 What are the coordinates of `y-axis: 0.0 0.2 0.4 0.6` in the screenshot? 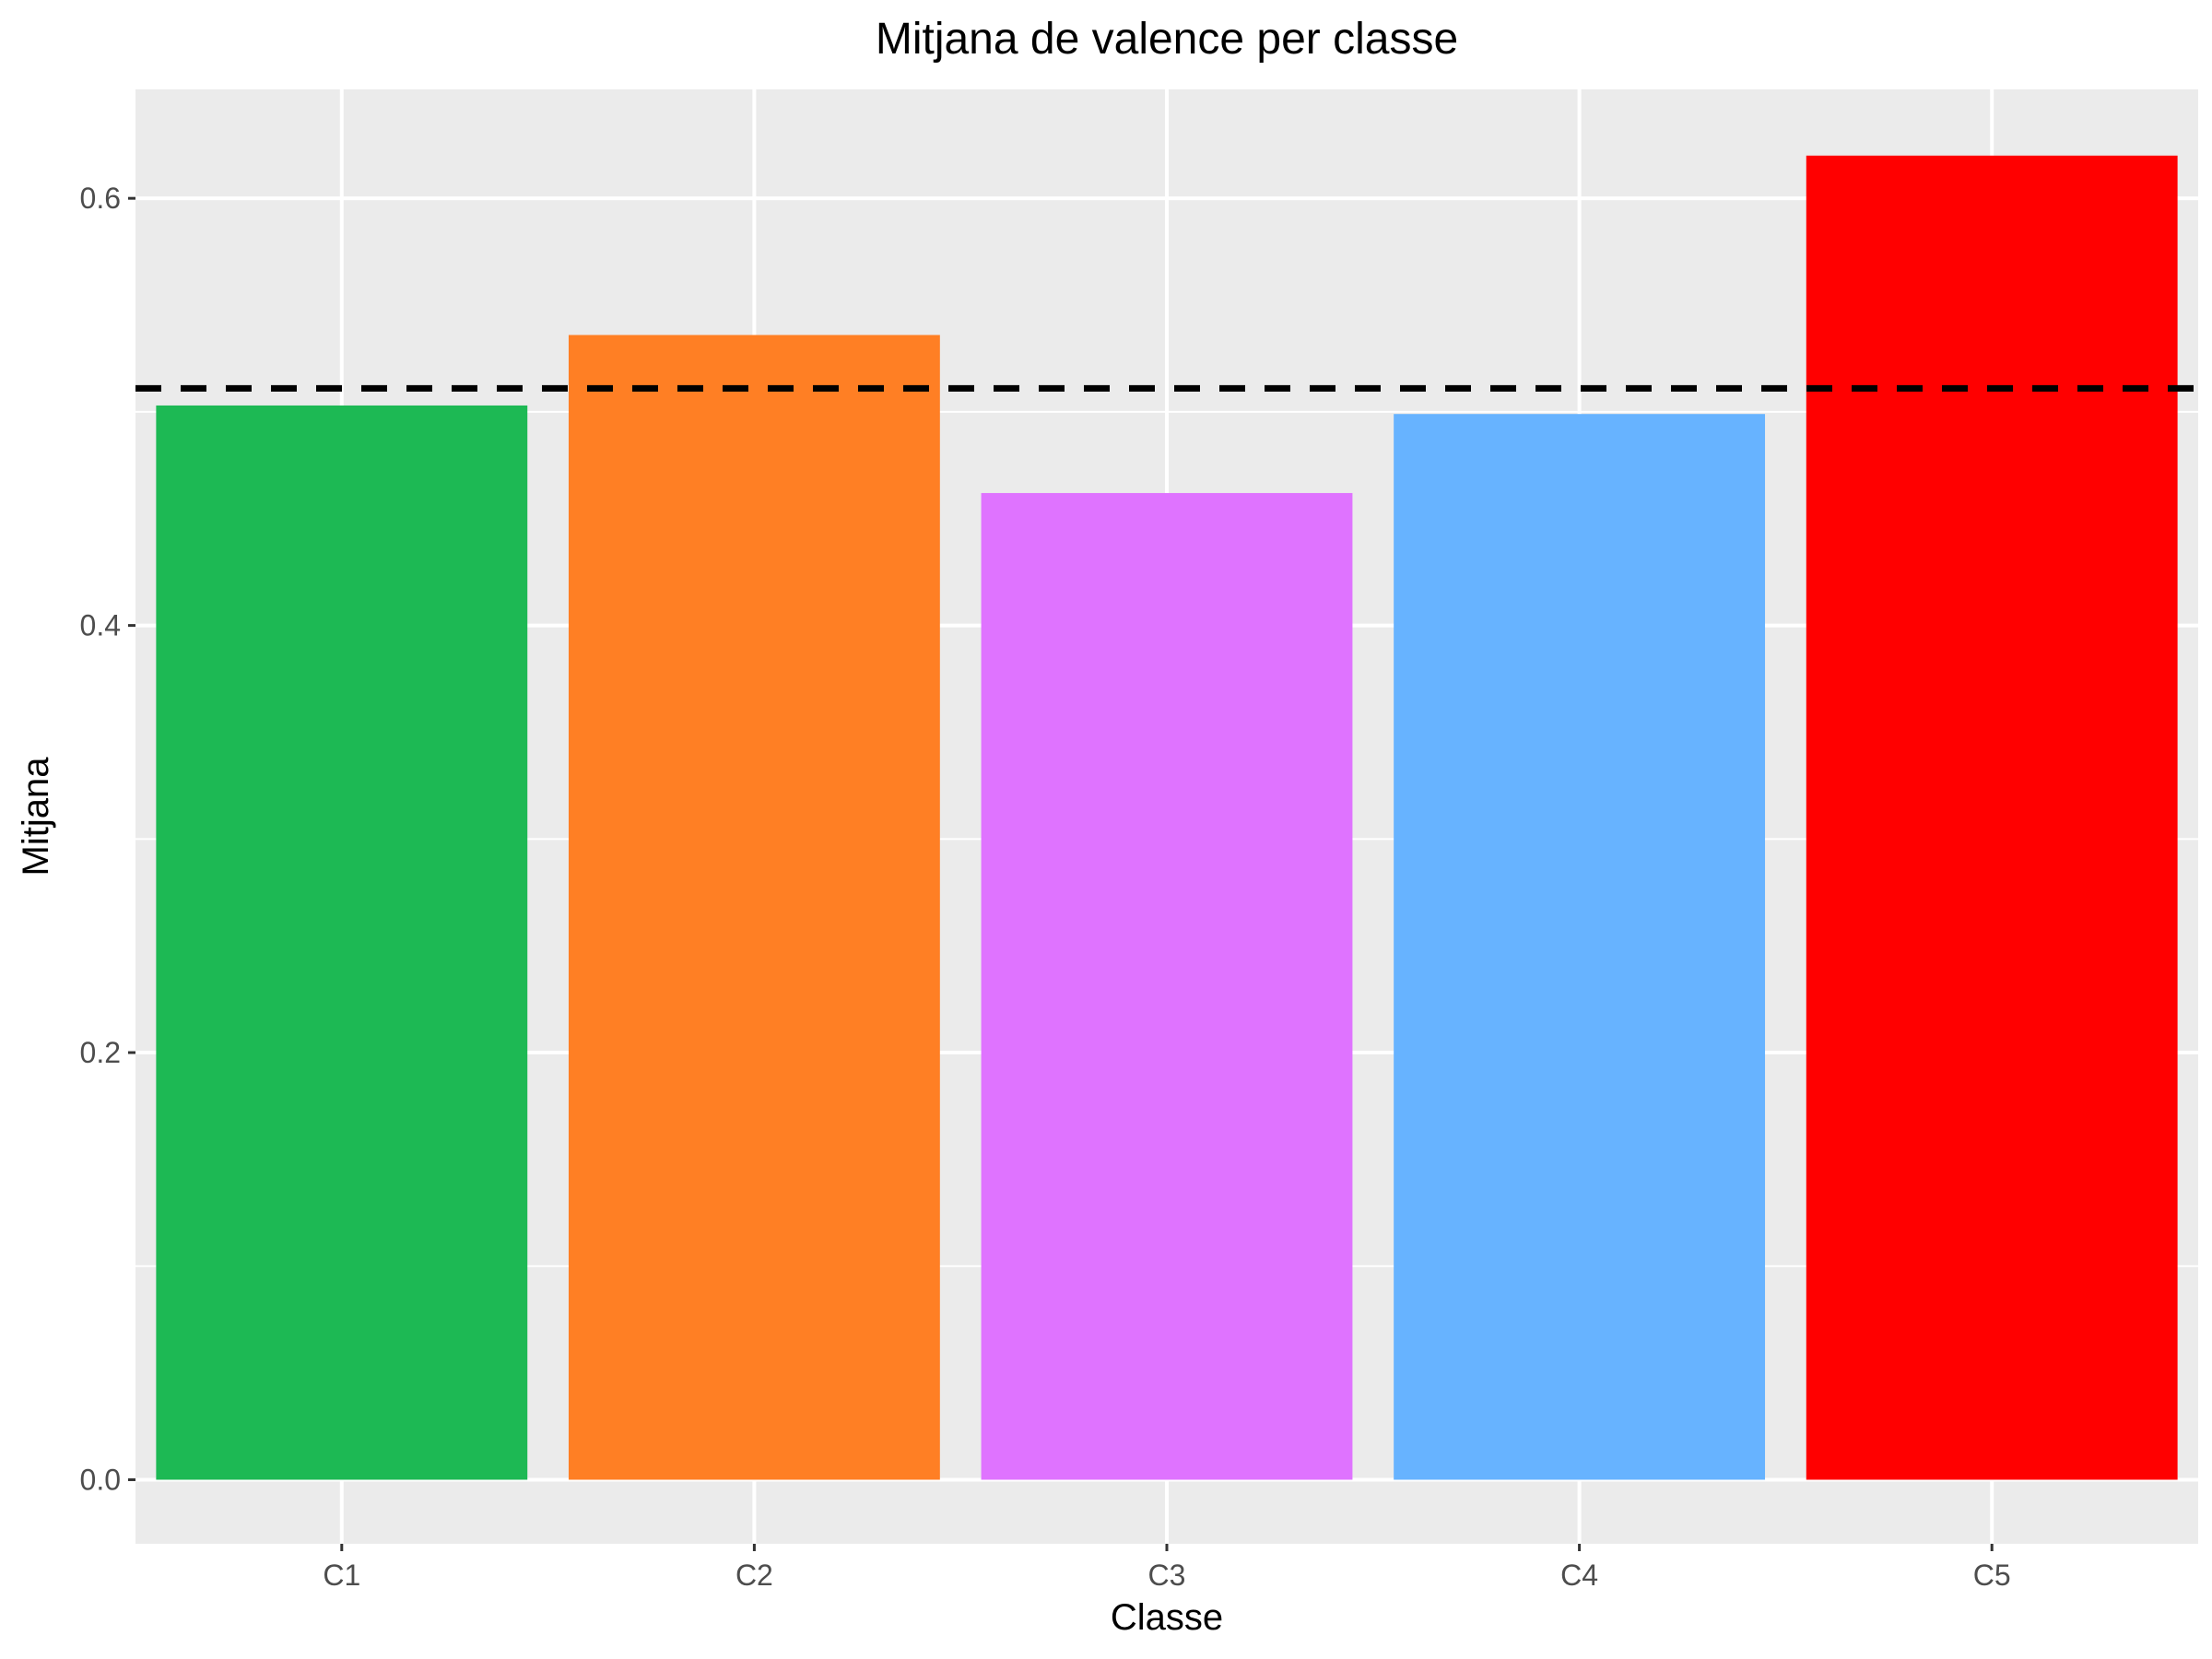 It's located at (107, 839).